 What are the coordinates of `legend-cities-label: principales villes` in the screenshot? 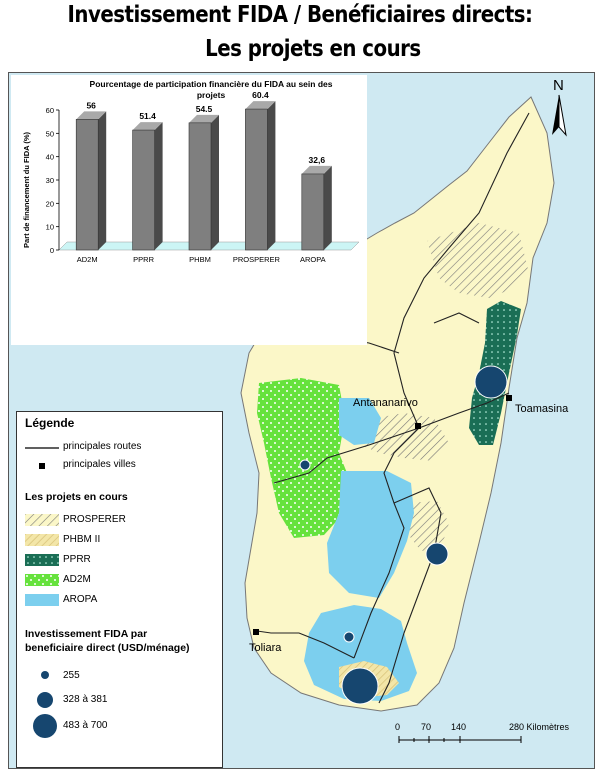 It's located at (99, 464).